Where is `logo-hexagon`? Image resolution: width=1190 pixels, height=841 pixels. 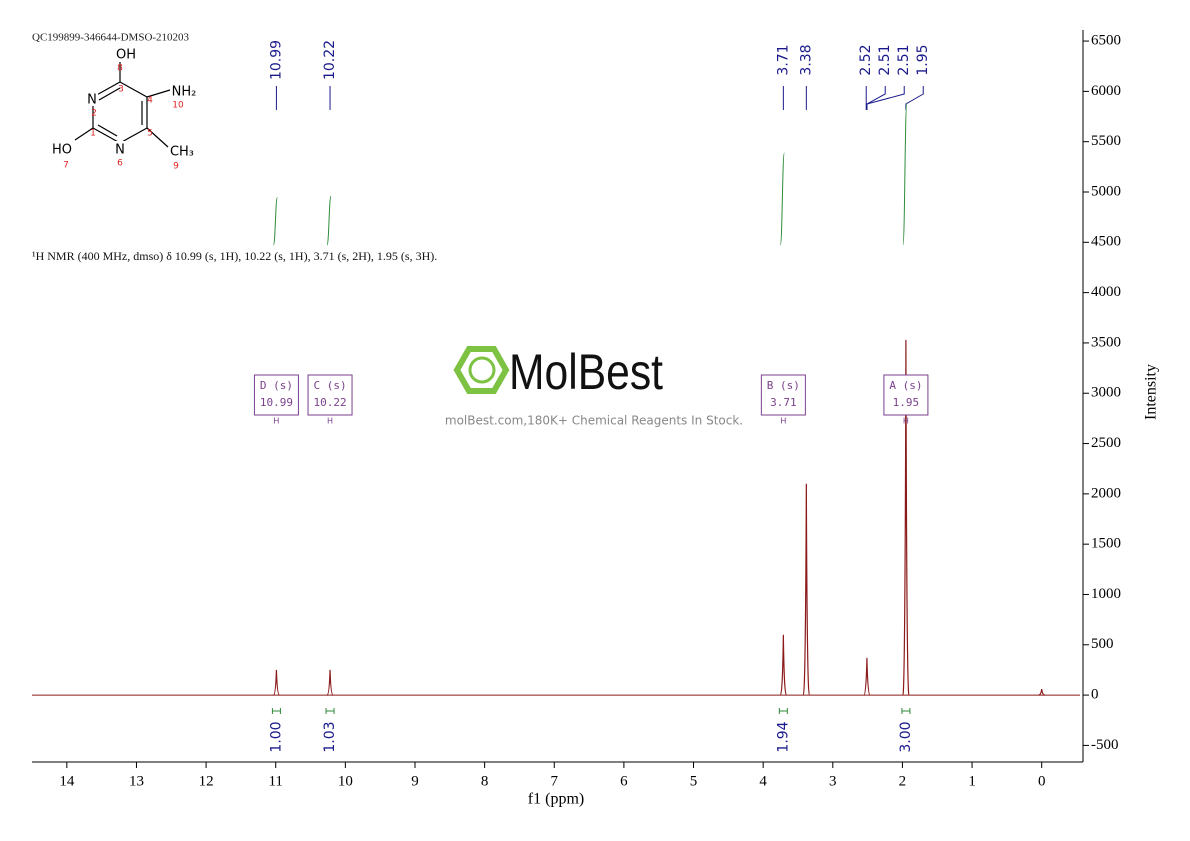 logo-hexagon is located at coordinates (481, 370).